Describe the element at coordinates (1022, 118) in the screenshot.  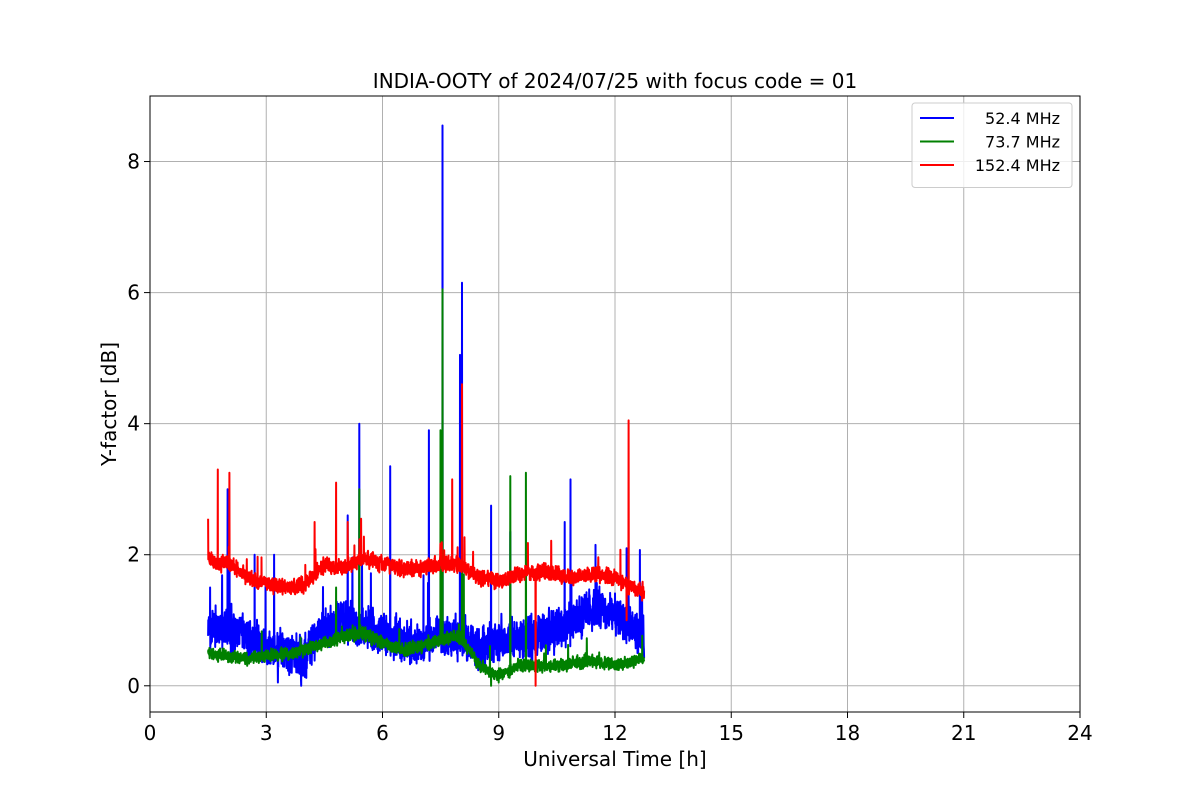
I see `legend-label: 52.4 MHz` at that location.